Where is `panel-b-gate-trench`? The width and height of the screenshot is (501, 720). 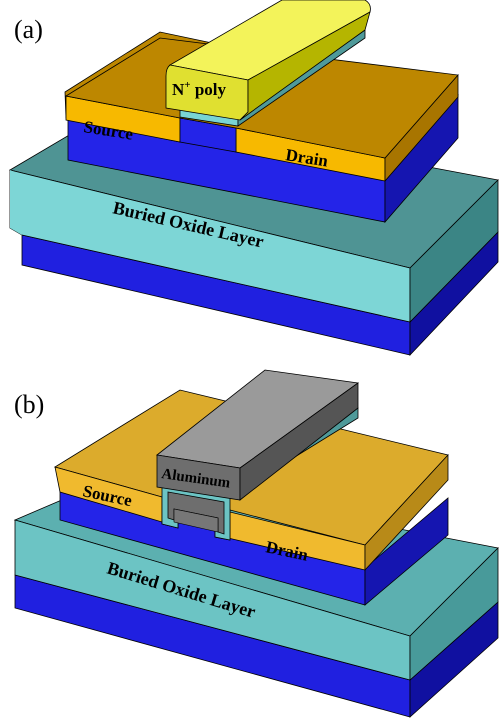 panel-b-gate-trench is located at coordinates (196, 512).